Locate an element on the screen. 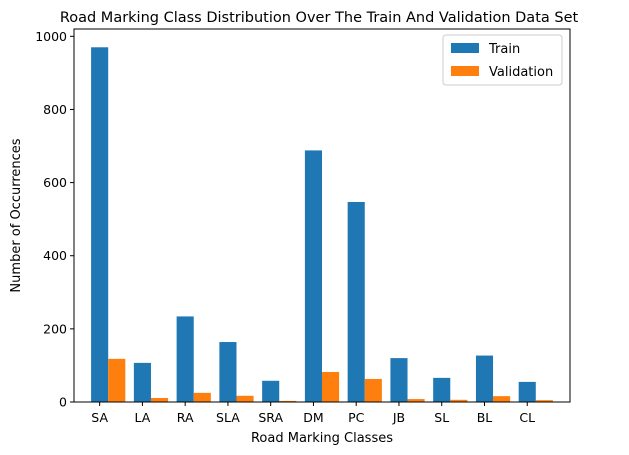  x-tick-label-sra: SRA is located at coordinates (270, 417).